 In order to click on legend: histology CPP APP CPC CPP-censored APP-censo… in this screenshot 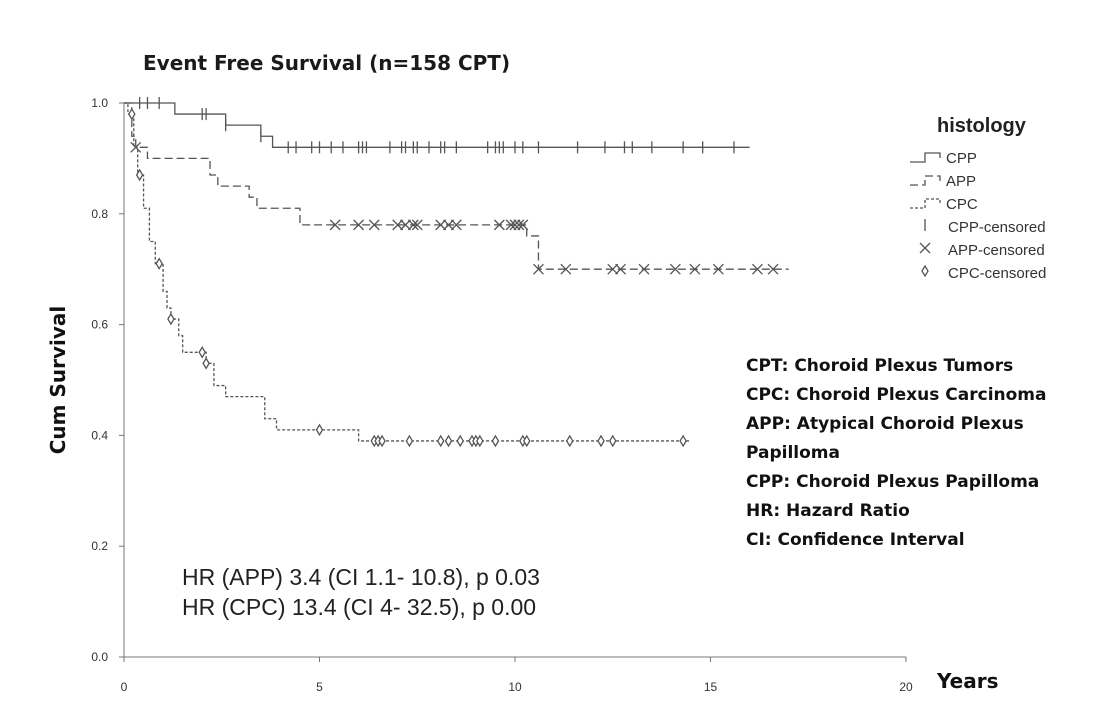, I will do `click(978, 198)`.